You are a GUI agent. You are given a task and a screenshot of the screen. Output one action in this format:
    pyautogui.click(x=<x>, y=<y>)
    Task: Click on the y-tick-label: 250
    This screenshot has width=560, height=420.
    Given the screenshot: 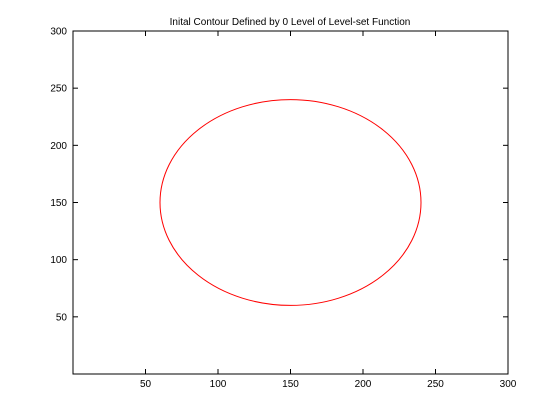 What is the action you would take?
    pyautogui.click(x=58, y=89)
    